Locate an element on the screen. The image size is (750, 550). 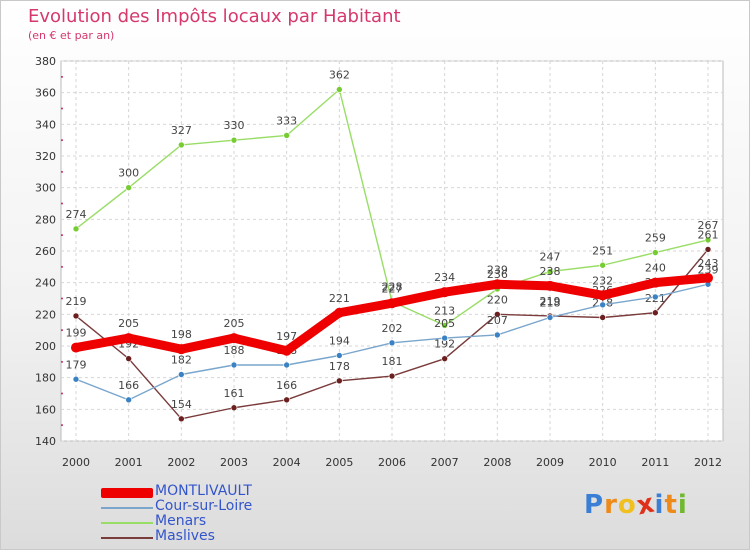
data-label-cour-sur-loire: 205 is located at coordinates (444, 323).